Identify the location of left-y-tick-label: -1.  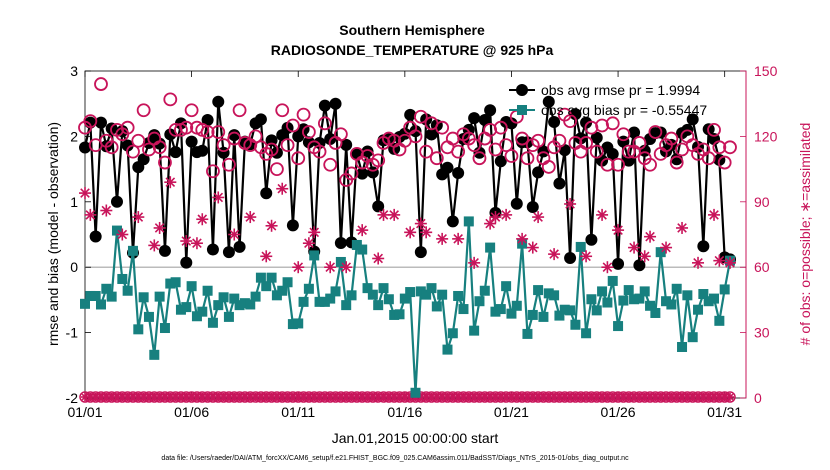
(72, 333).